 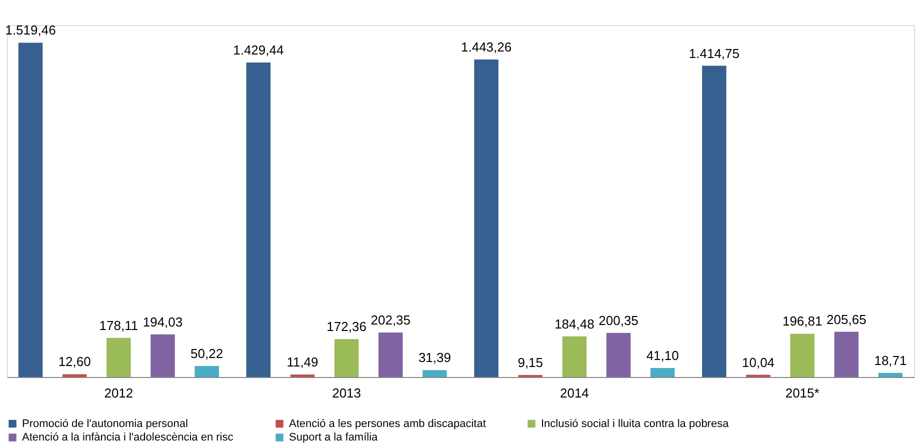 I want to click on data-label: 10,04, so click(x=758, y=362).